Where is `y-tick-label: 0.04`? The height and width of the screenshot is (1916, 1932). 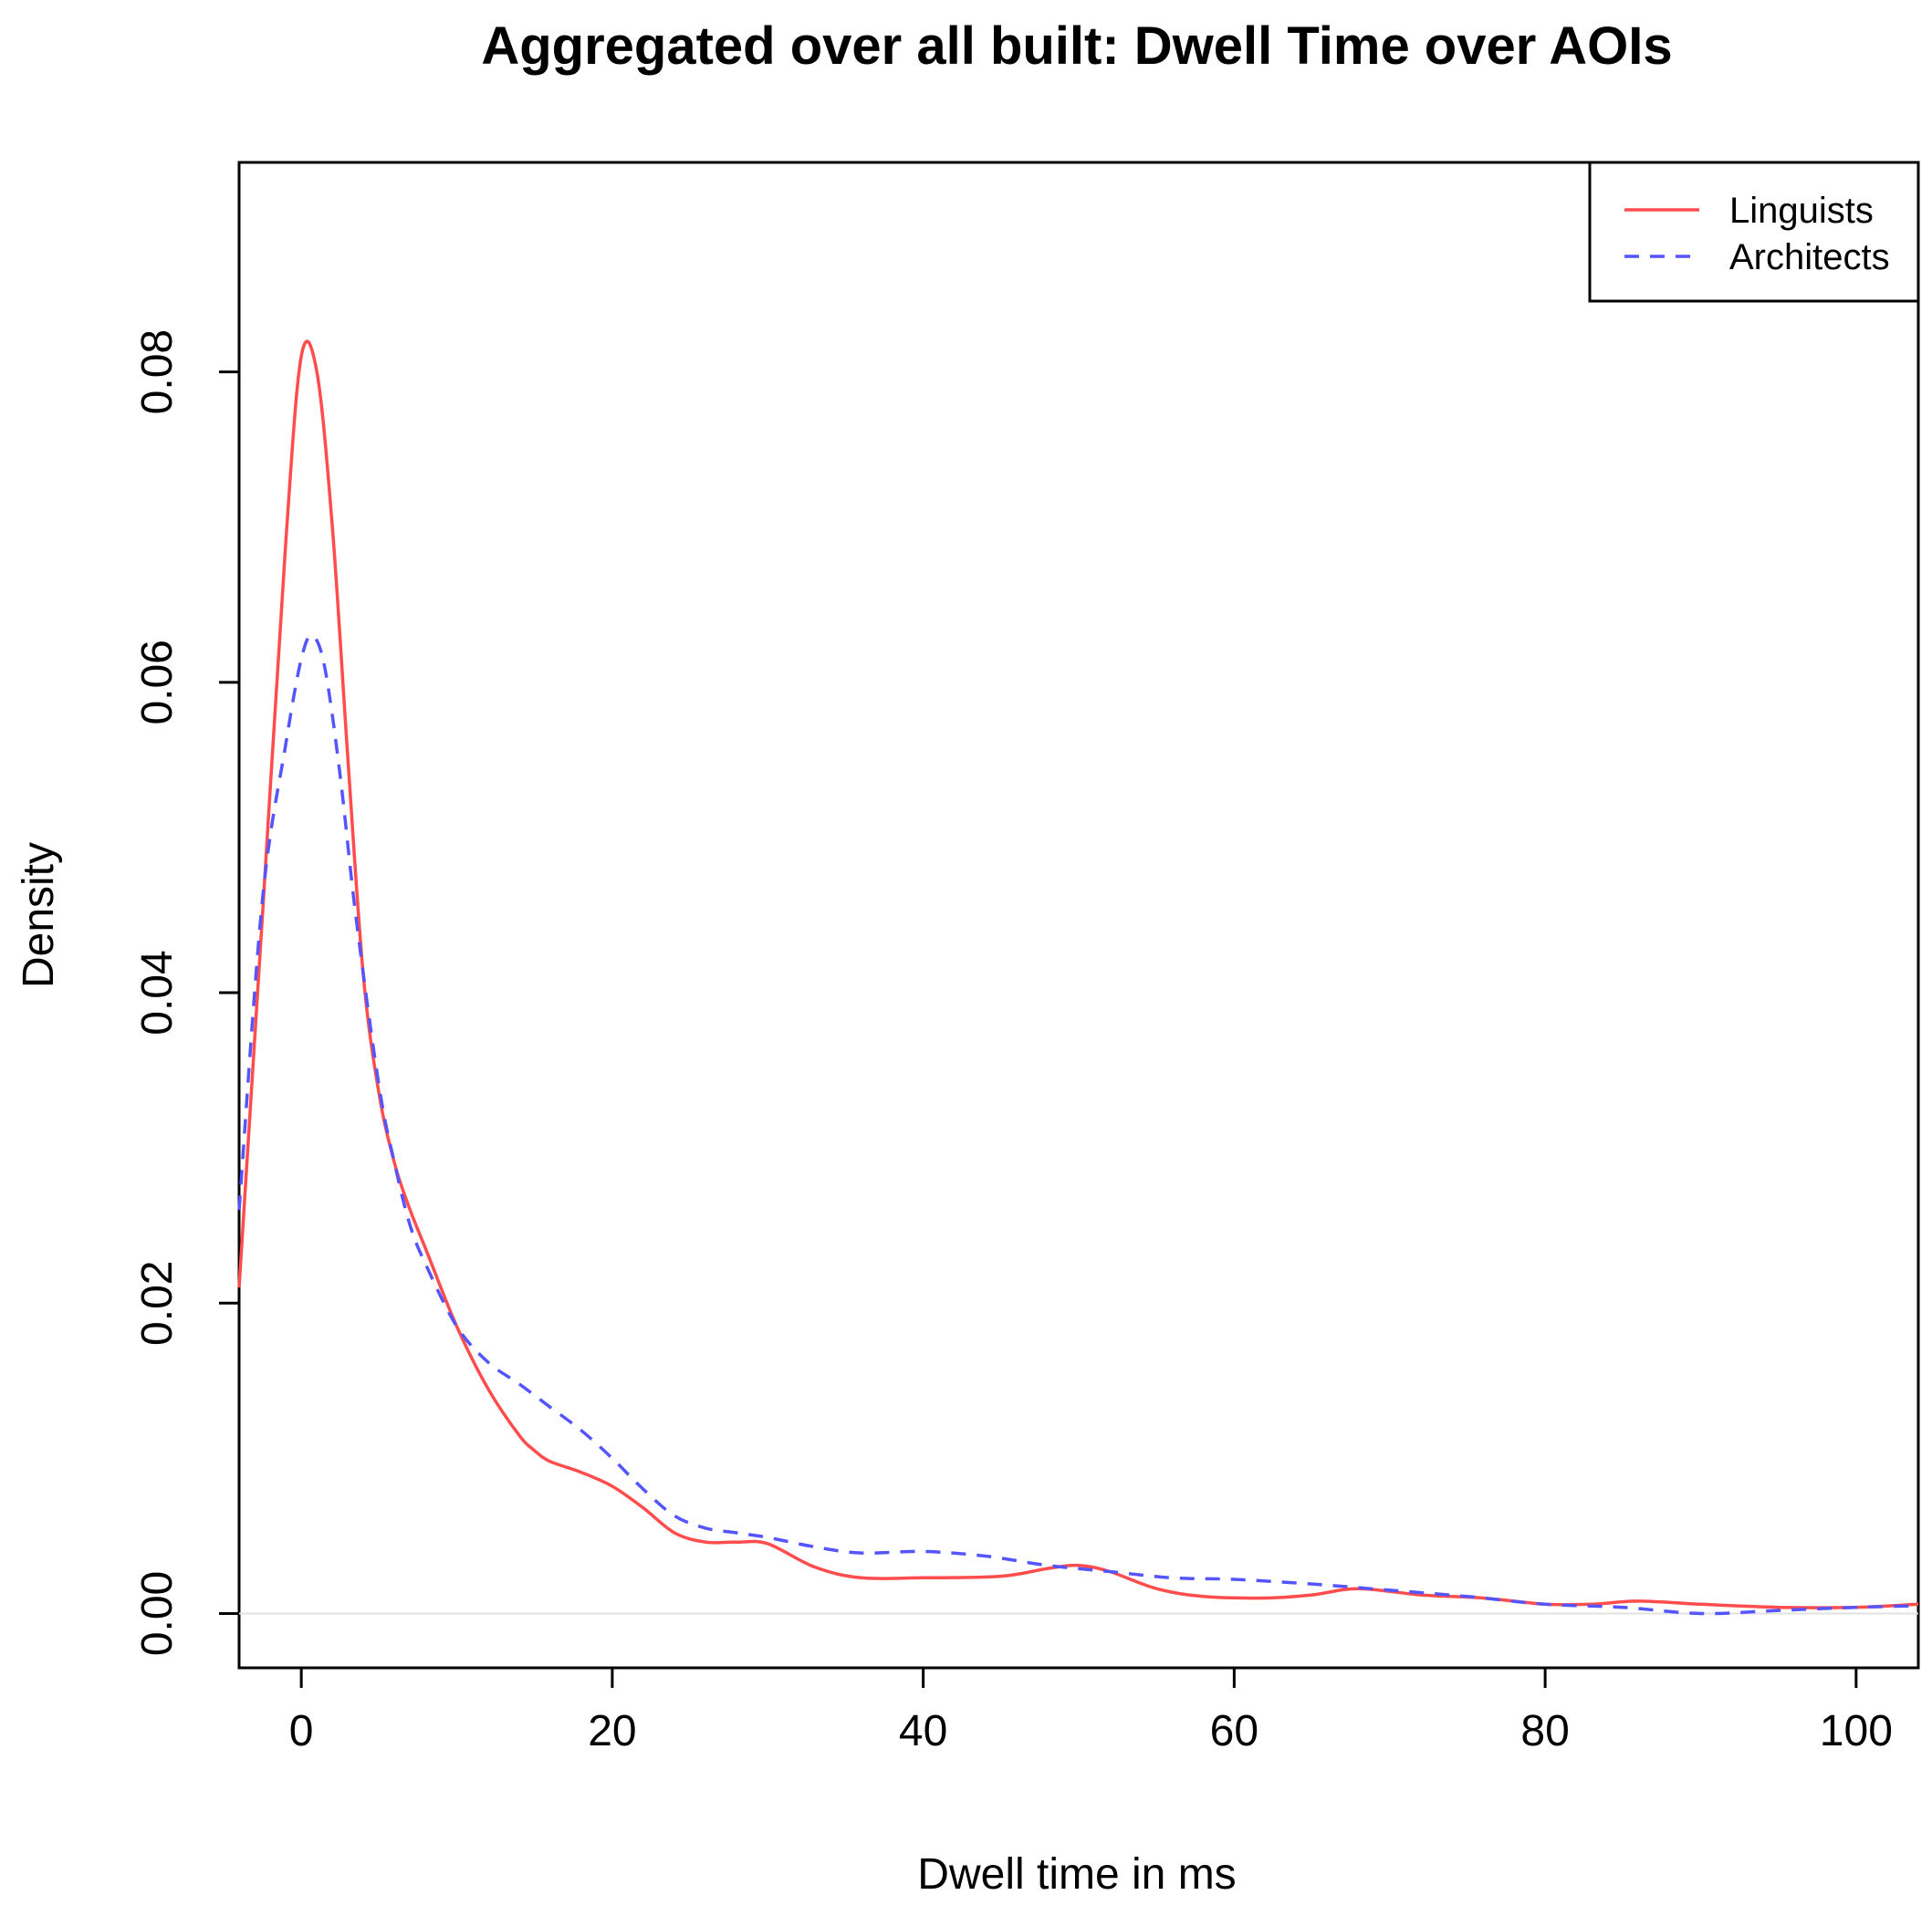
y-tick-label: 0.04 is located at coordinates (157, 992).